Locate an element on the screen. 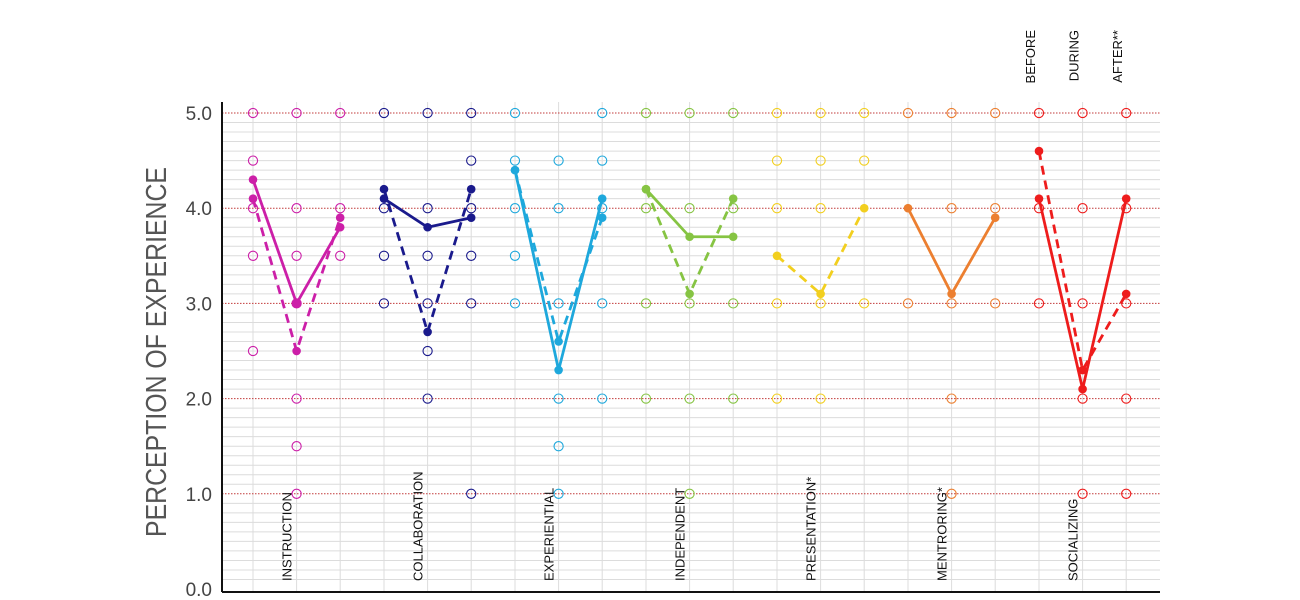  y-tick-label: 4.0 is located at coordinates (199, 209).